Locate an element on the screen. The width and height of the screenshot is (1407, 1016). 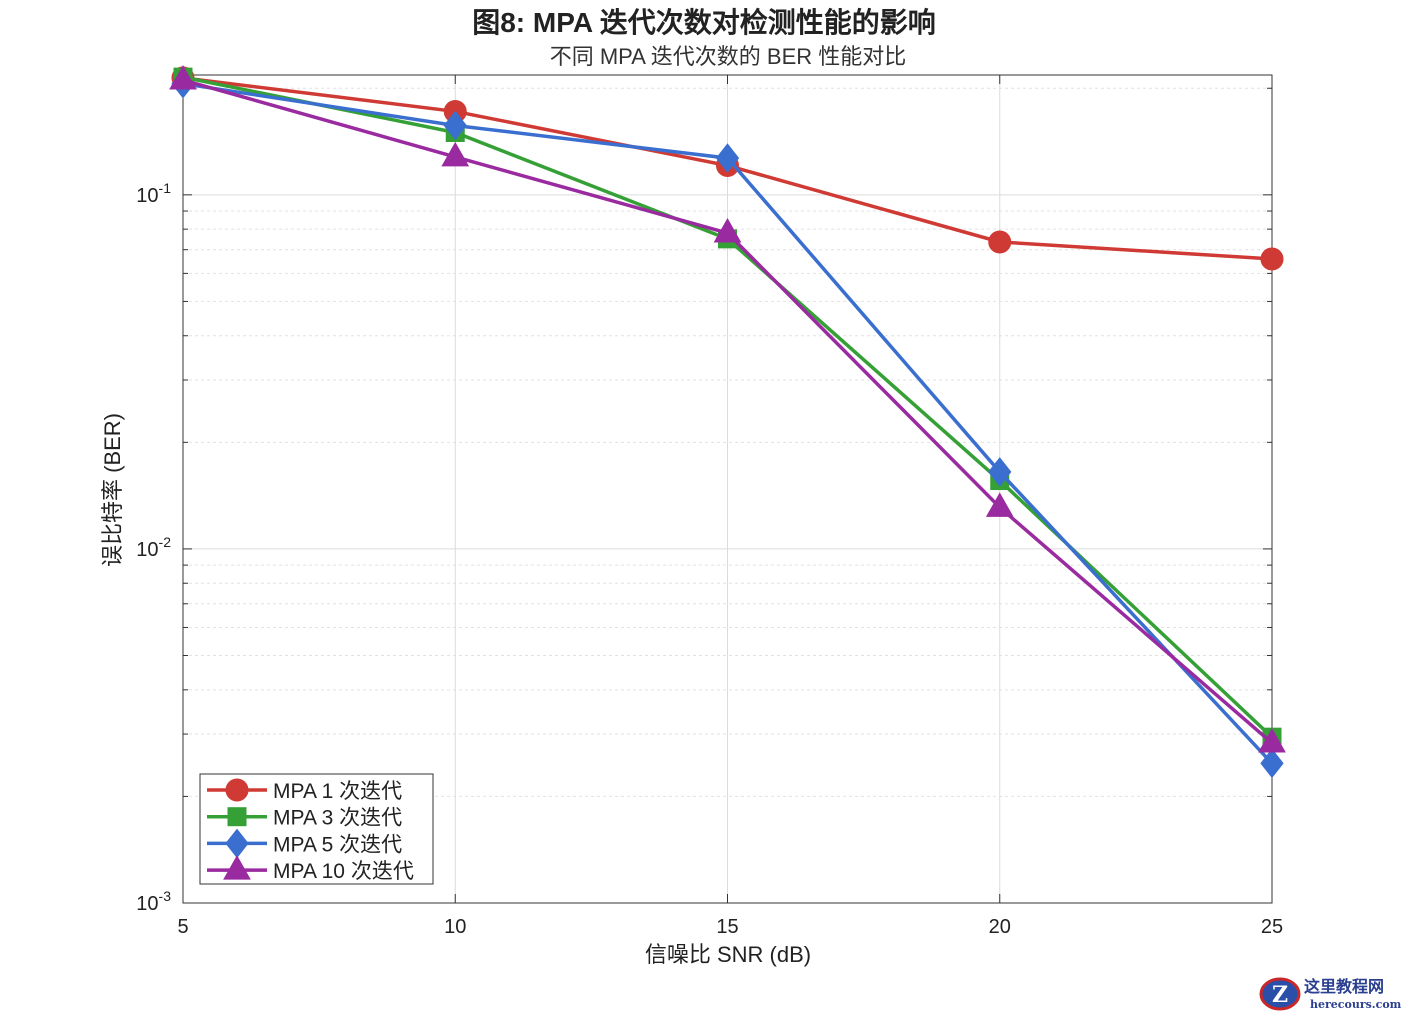
legend-label: MPA 3 次迭代 is located at coordinates (337, 818).